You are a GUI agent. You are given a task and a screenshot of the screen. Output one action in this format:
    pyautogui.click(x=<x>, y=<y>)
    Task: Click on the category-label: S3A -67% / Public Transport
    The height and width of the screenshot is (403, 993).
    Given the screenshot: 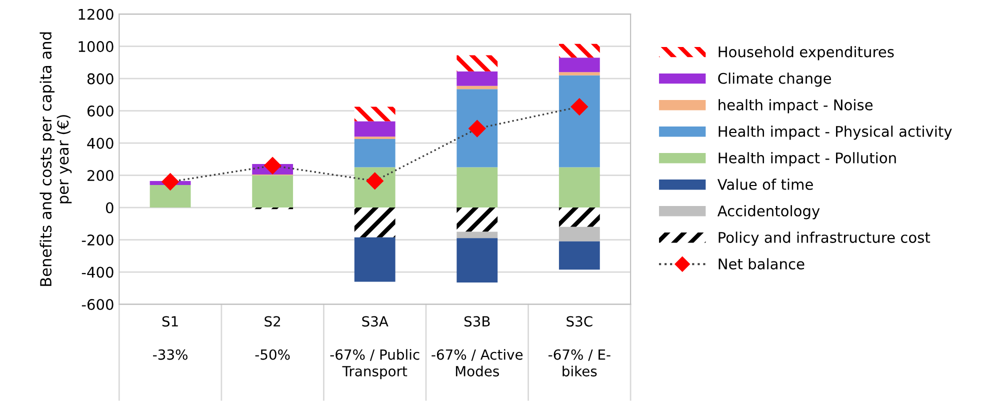 What is the action you would take?
    pyautogui.click(x=375, y=348)
    